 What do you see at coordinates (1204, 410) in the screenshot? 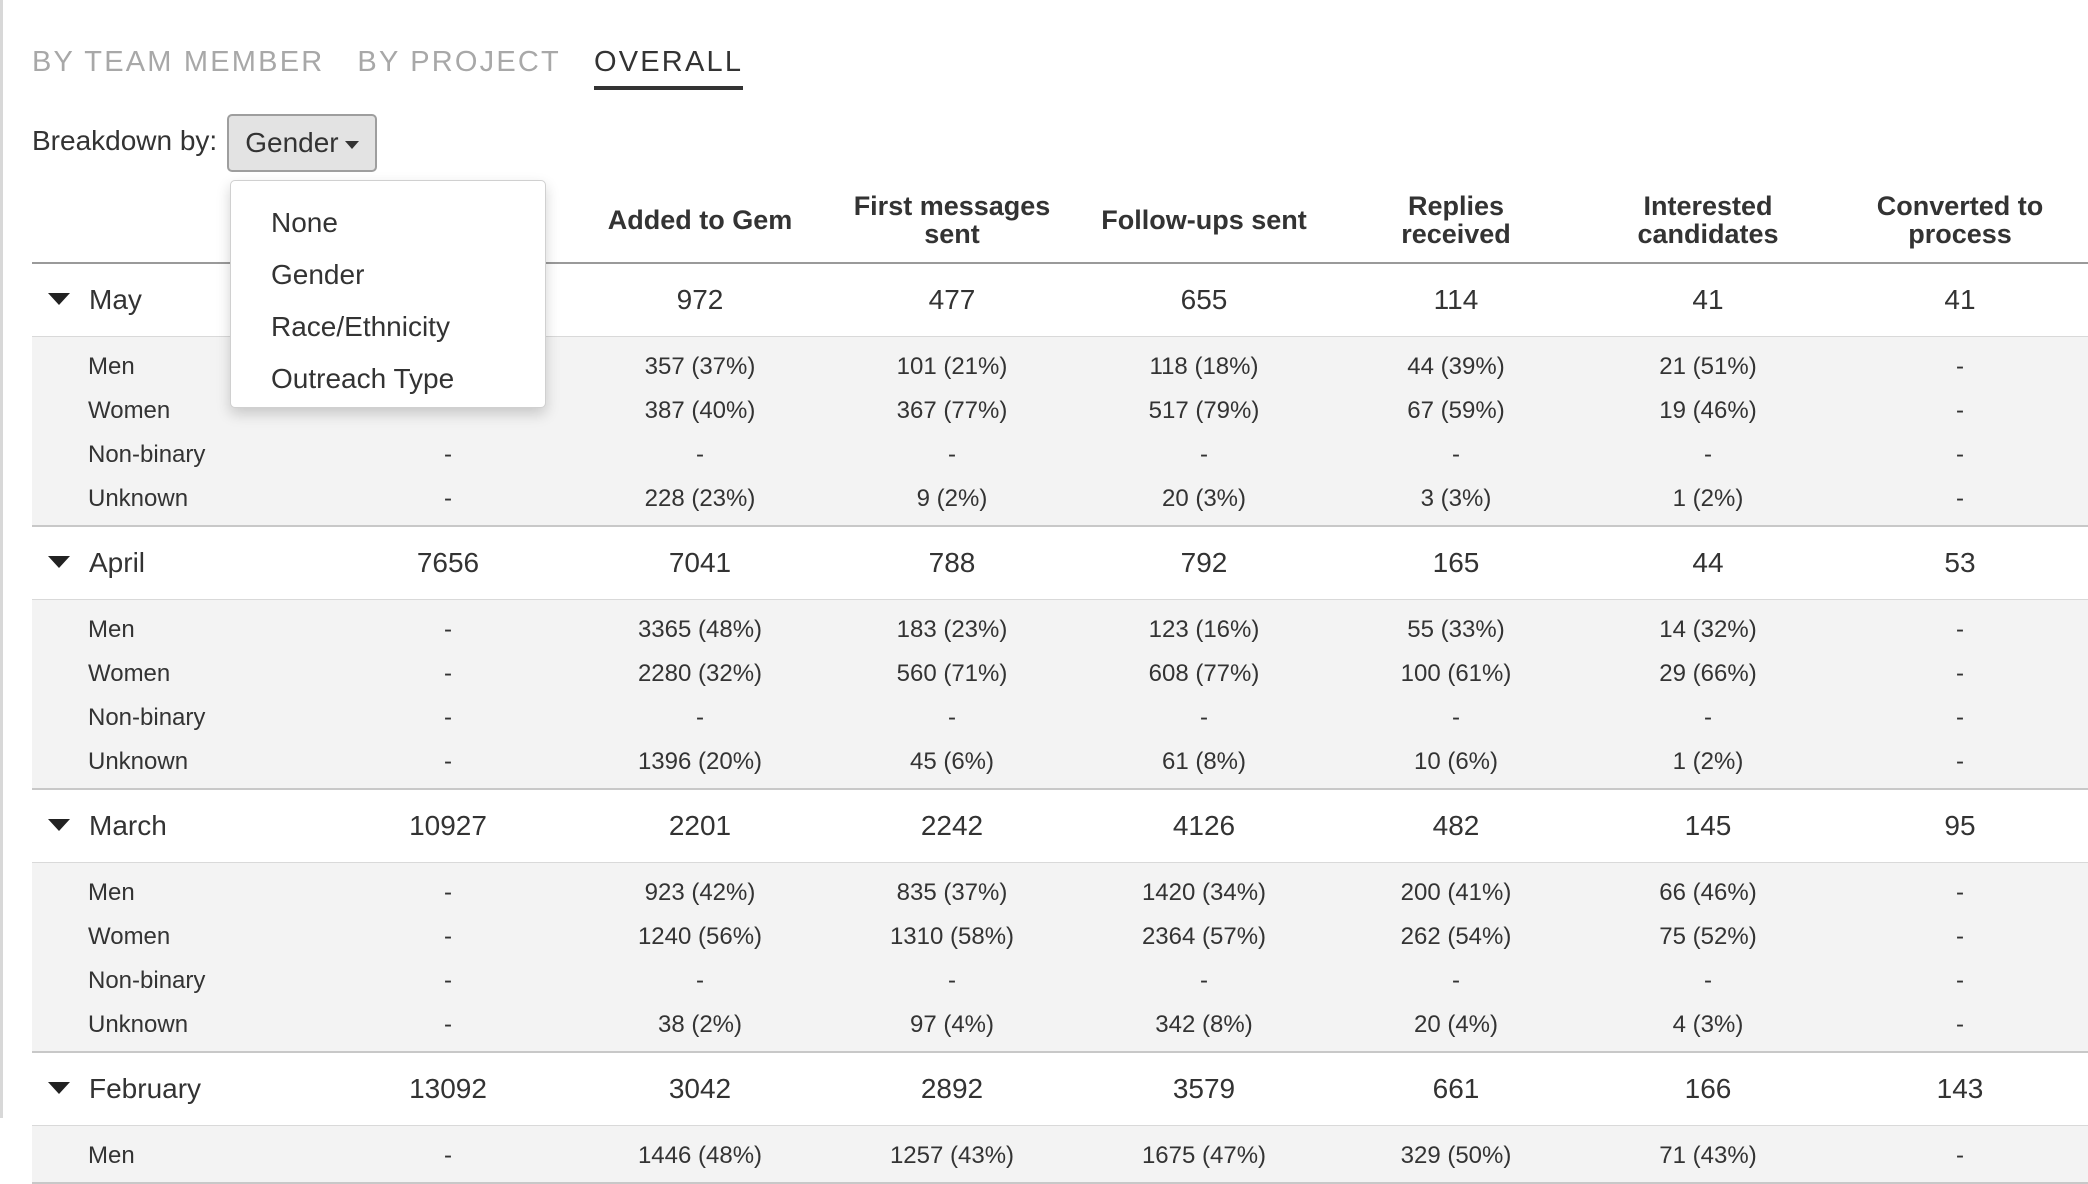
I see `breakdown-value-cell: 517 (79%)` at bounding box center [1204, 410].